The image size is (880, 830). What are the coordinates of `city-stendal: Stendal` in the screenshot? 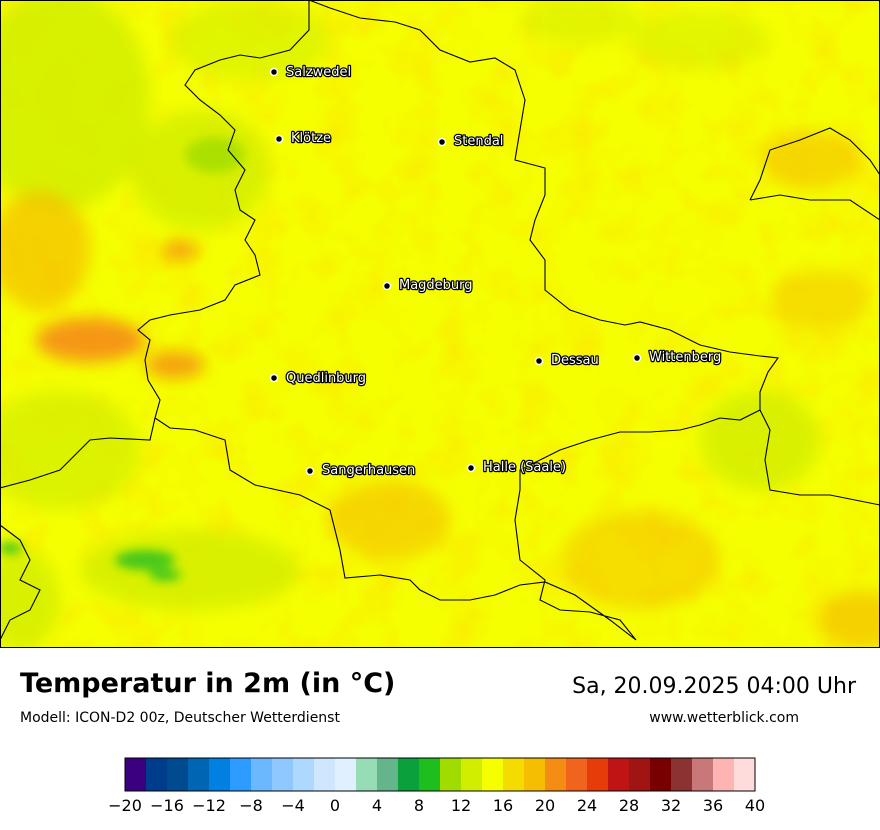 It's located at (471, 141).